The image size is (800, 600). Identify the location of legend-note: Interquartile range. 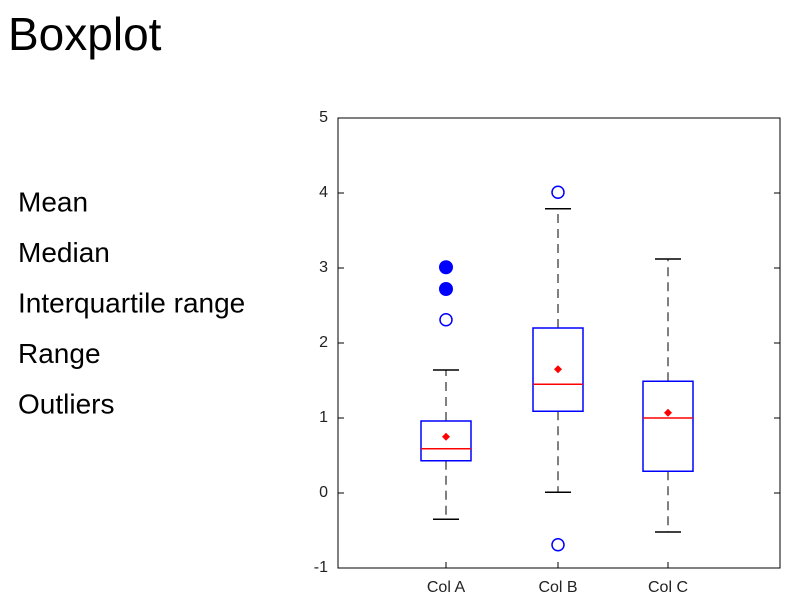
(131, 302).